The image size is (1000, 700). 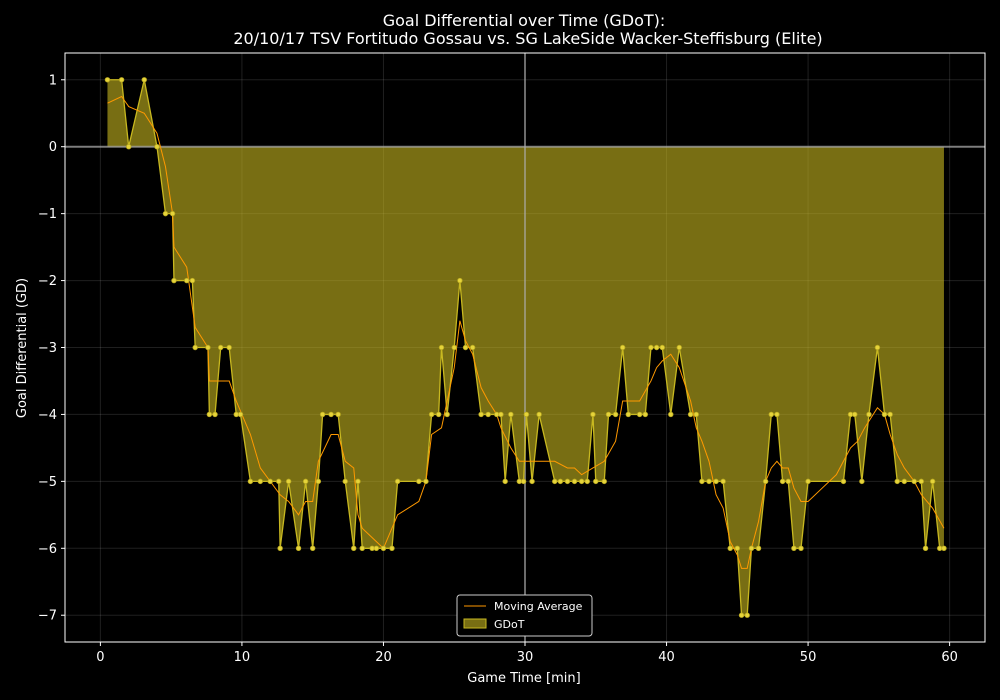 I want to click on y-tick-label: −5, so click(x=47, y=482).